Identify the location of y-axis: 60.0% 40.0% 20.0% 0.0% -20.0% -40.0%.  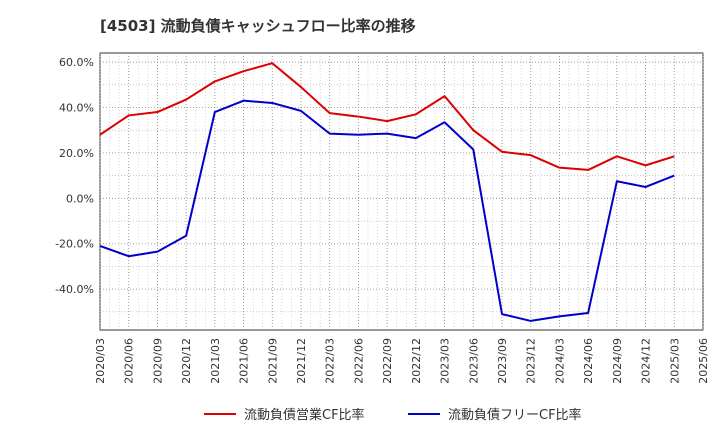
(74, 176).